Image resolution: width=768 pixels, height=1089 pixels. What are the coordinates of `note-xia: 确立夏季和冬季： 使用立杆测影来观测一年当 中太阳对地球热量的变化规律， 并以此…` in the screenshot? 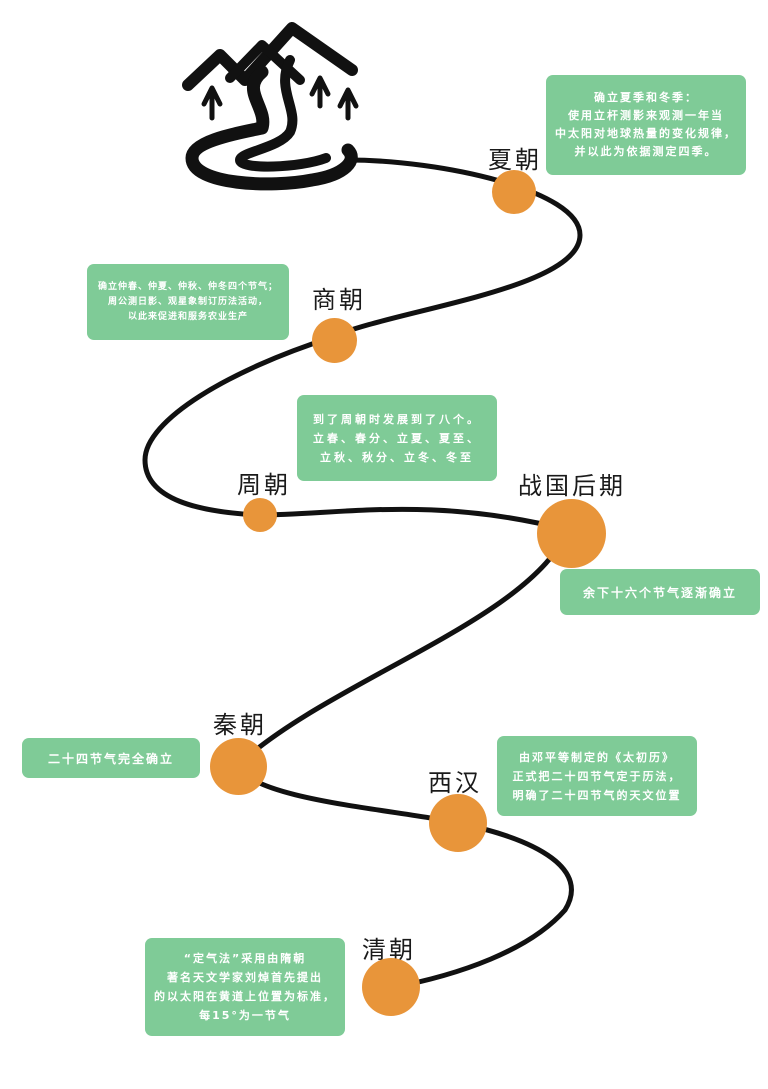 It's located at (646, 125).